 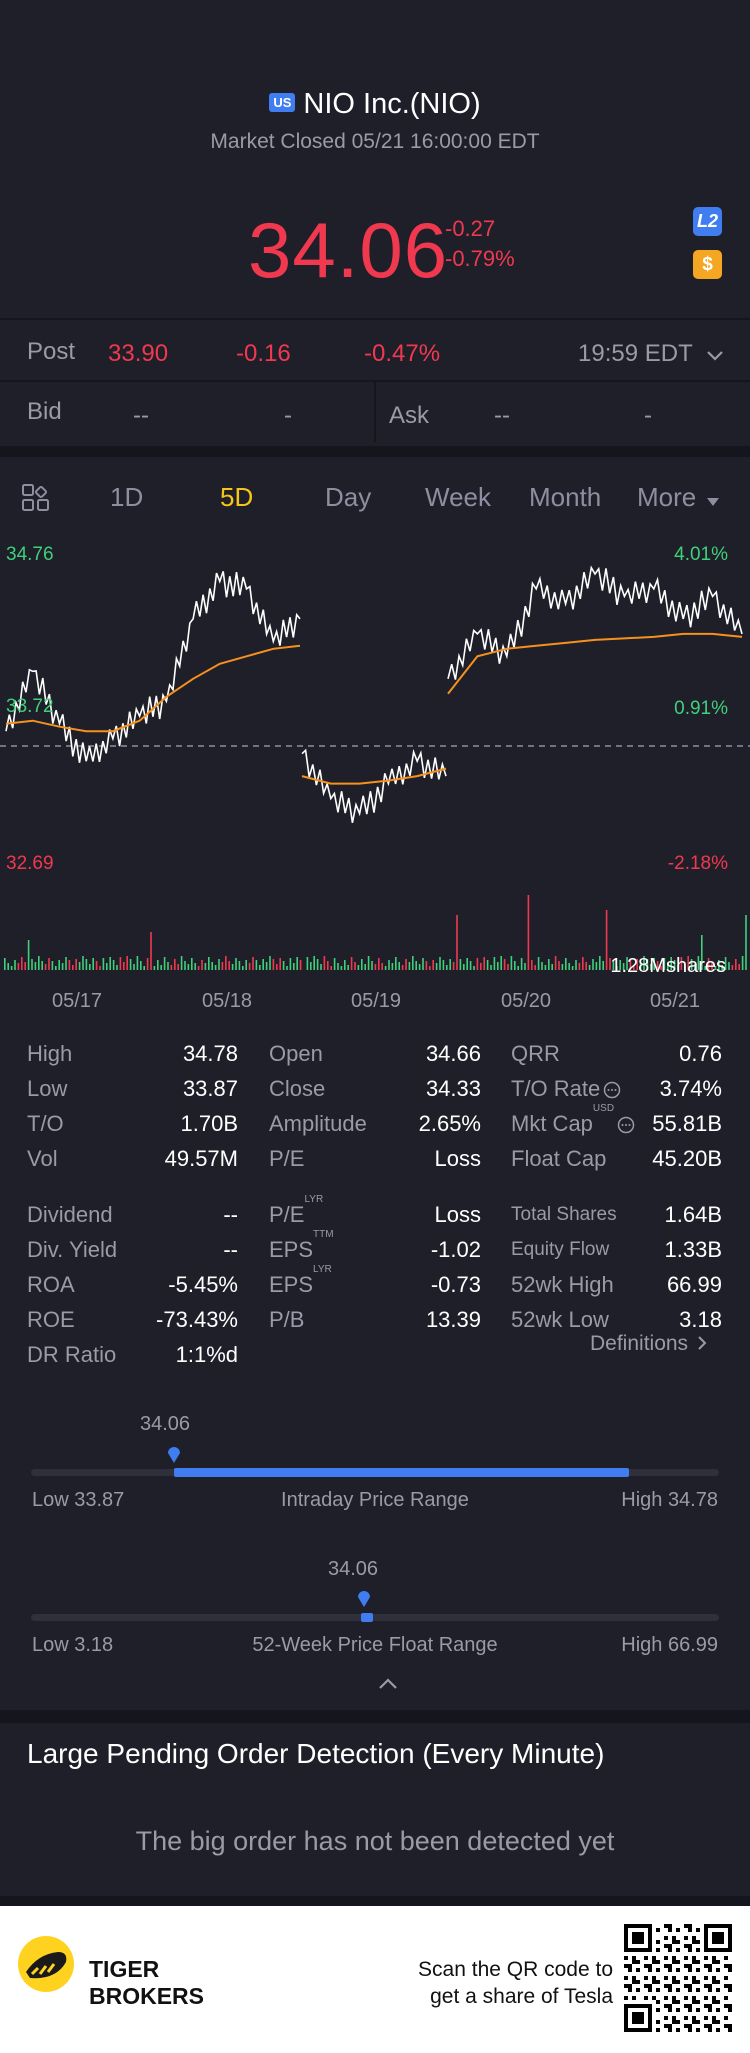 I want to click on volume-bars, so click(x=375, y=932).